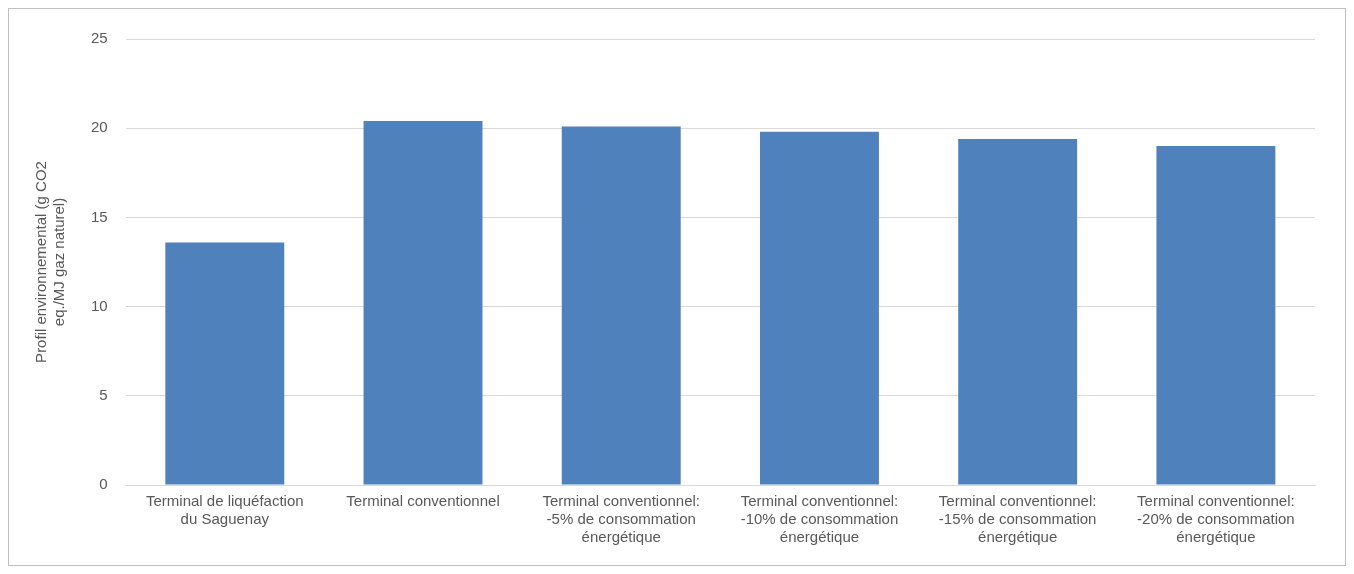 The width and height of the screenshot is (1354, 574). What do you see at coordinates (103, 394) in the screenshot?
I see `y-tick-label: 5` at bounding box center [103, 394].